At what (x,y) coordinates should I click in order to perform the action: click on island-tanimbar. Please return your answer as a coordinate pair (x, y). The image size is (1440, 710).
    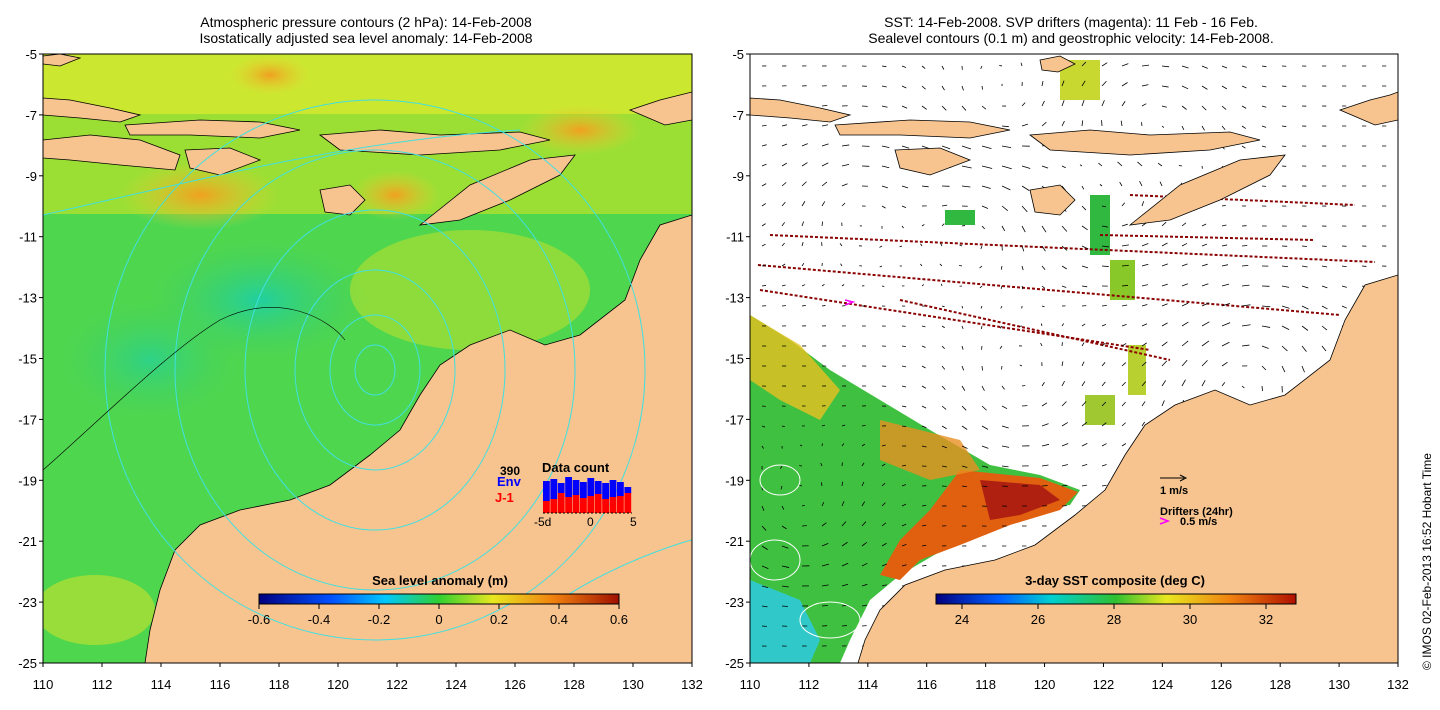
    Looking at the image, I should click on (1368, 108).